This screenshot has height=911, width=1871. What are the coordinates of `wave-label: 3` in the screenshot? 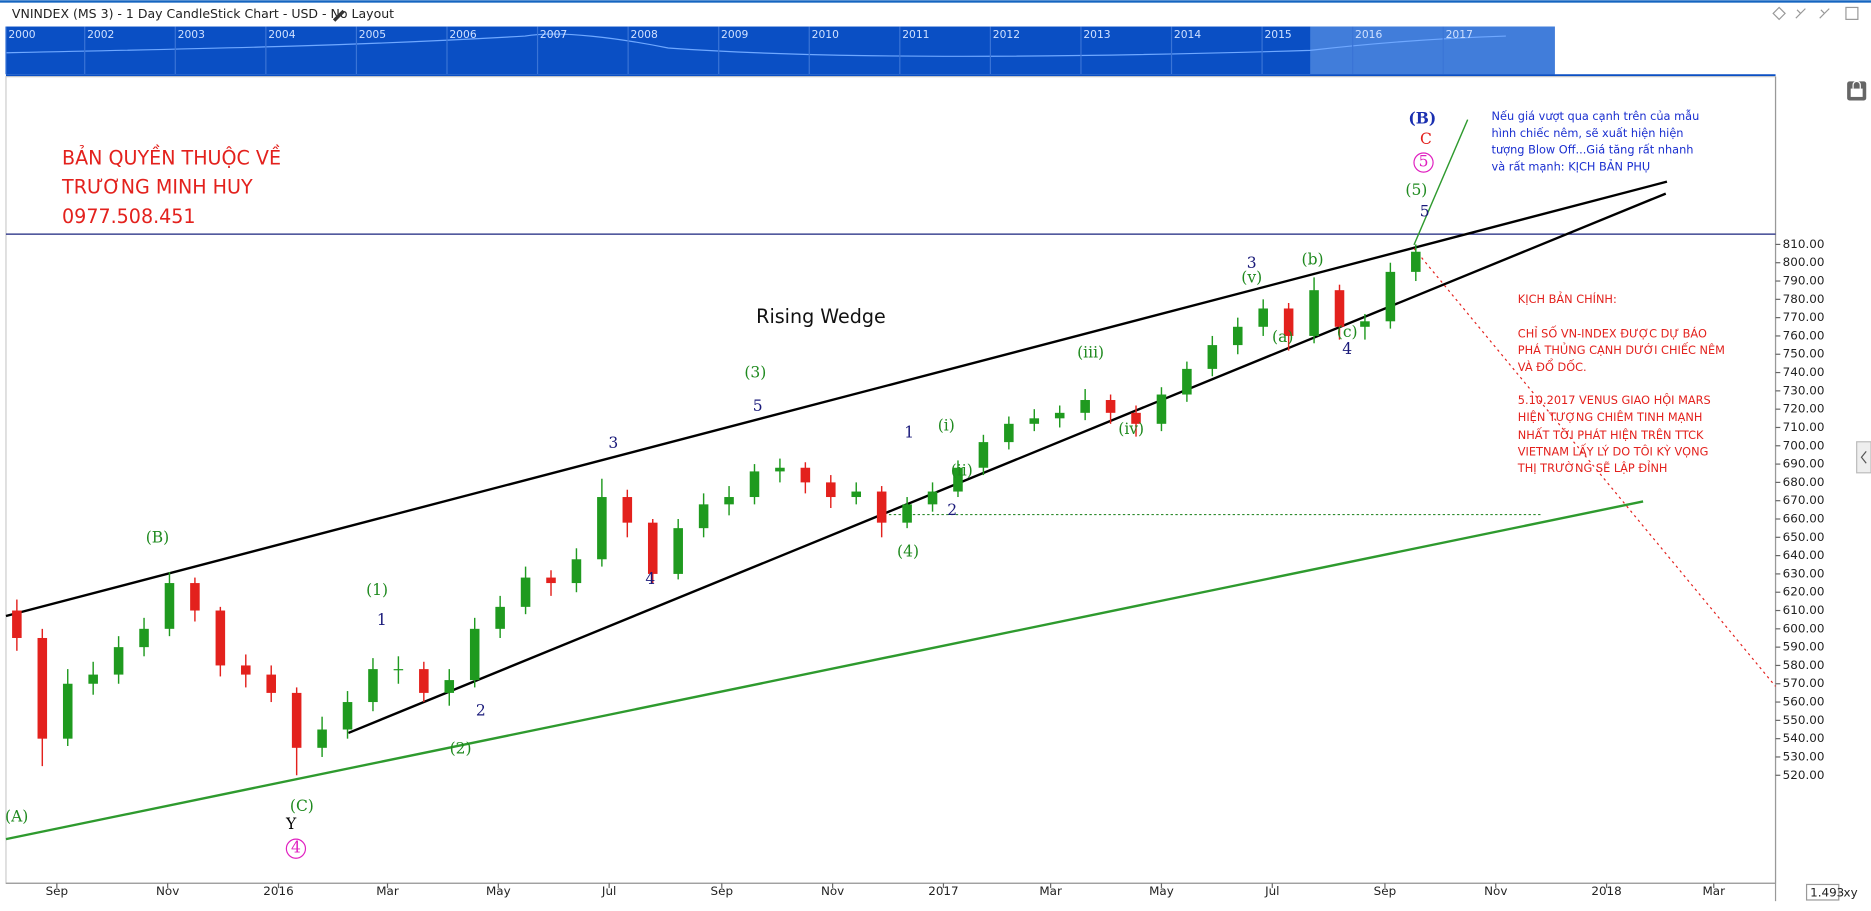 It's located at (1252, 263).